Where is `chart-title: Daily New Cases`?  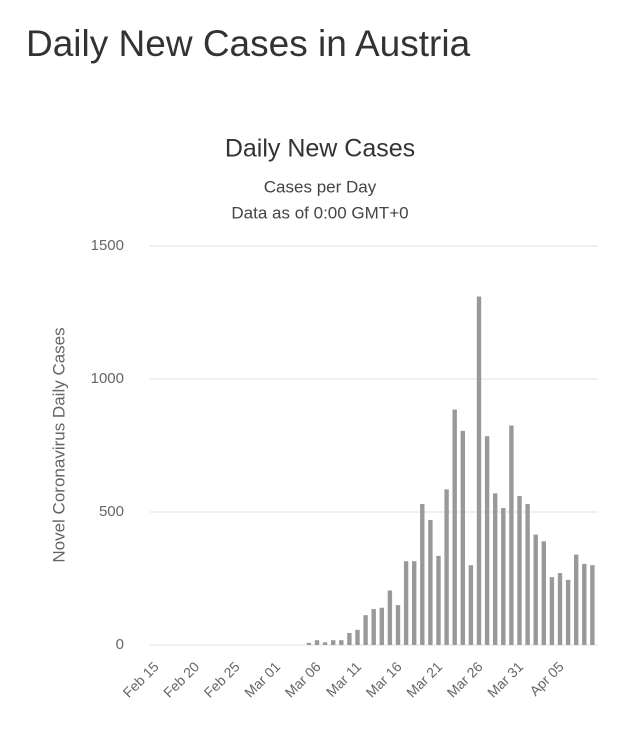
chart-title: Daily New Cases is located at coordinates (320, 149).